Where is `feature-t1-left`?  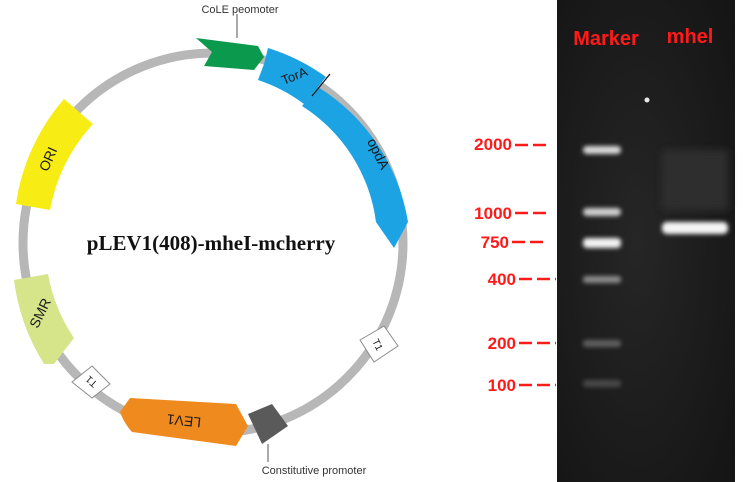 feature-t1-left is located at coordinates (91, 382).